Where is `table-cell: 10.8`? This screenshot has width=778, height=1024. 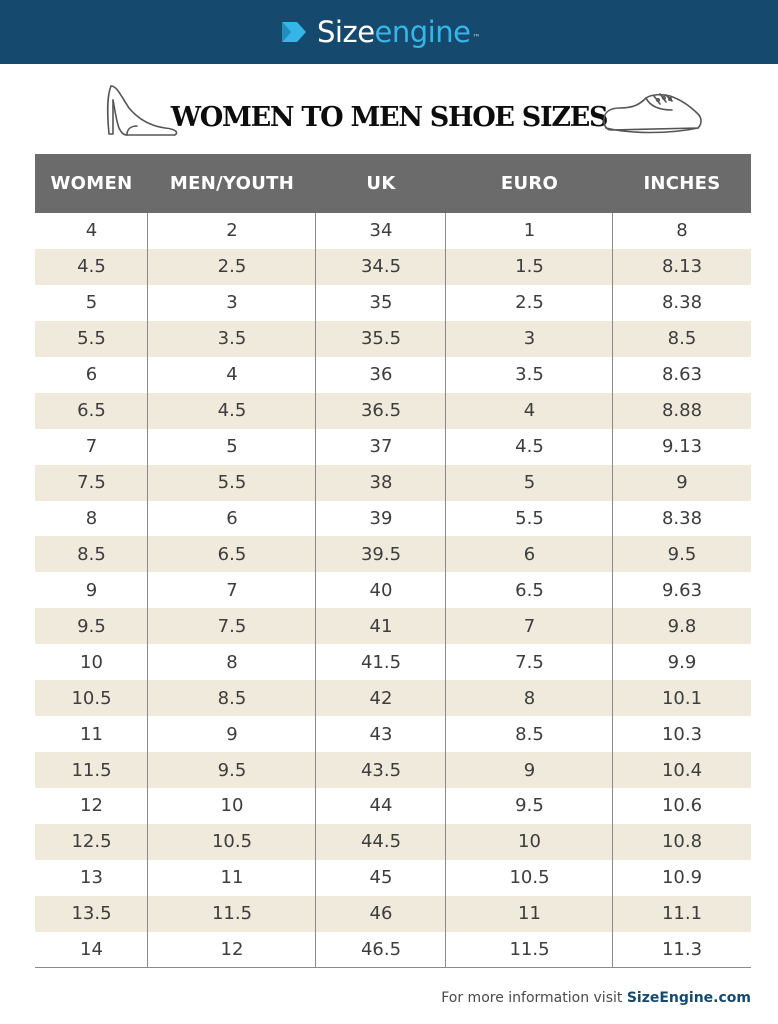
table-cell: 10.8 is located at coordinates (682, 842).